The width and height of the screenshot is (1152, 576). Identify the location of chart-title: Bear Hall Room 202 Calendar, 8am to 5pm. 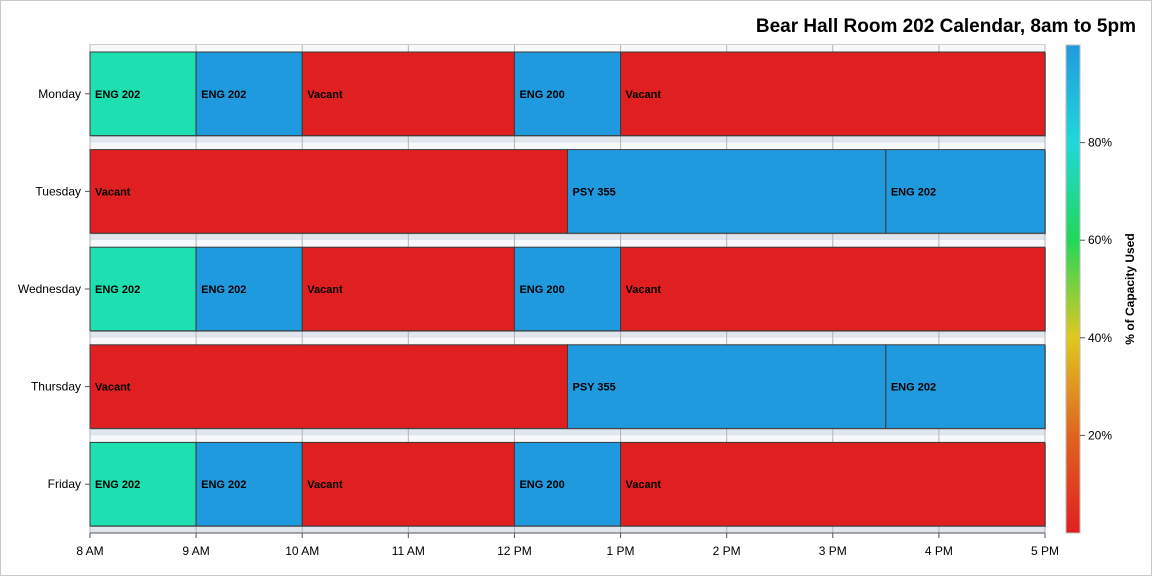
(946, 26).